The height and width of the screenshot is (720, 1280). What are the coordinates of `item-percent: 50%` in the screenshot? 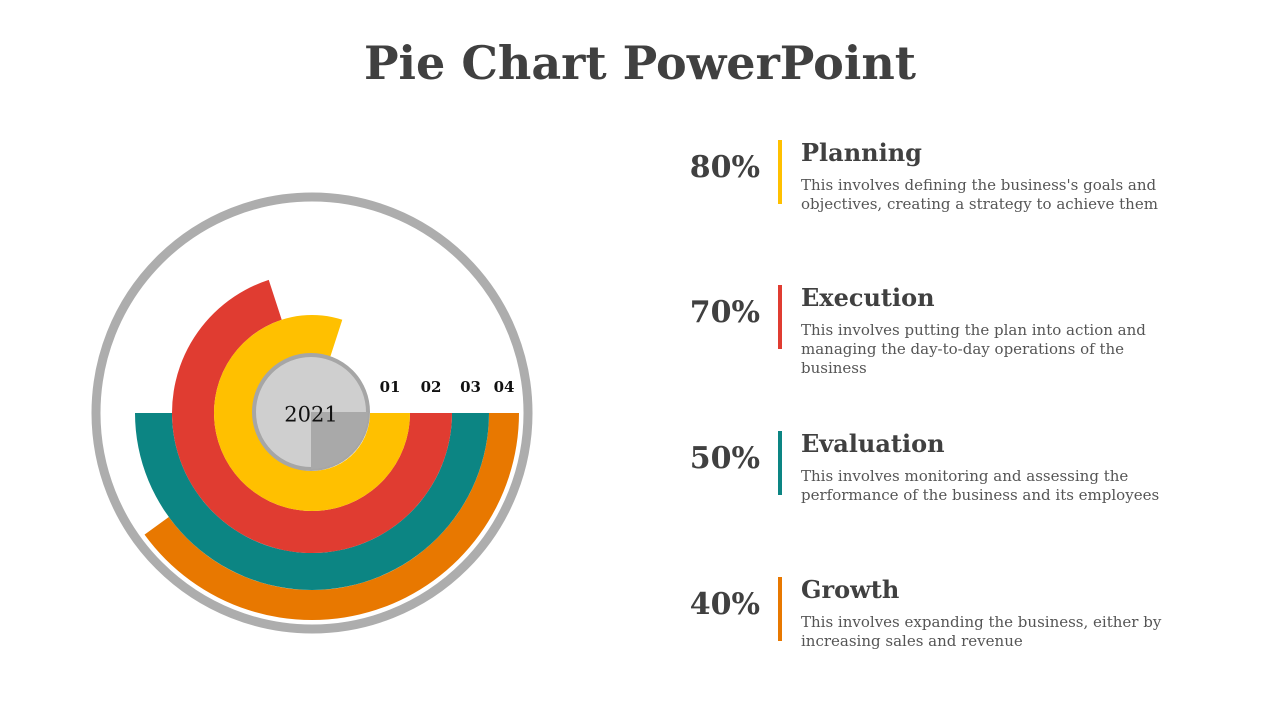 It's located at (724, 458).